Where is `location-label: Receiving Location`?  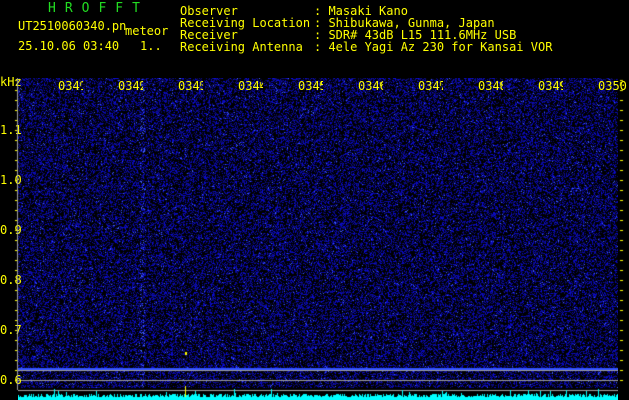
location-label: Receiving Location is located at coordinates (245, 23).